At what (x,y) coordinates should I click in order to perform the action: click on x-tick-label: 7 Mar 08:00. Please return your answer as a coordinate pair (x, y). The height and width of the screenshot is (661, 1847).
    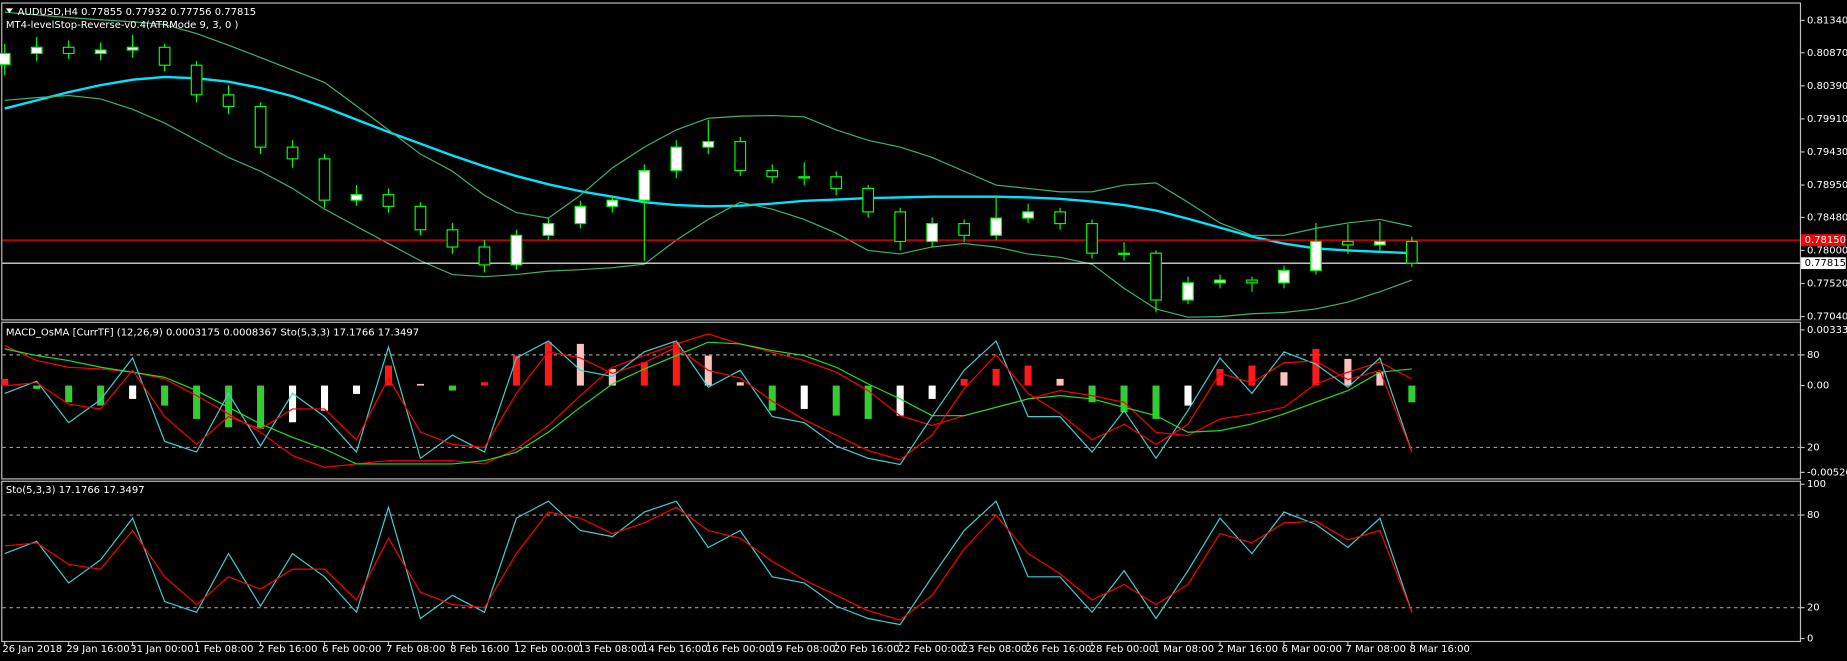
    Looking at the image, I should click on (1376, 649).